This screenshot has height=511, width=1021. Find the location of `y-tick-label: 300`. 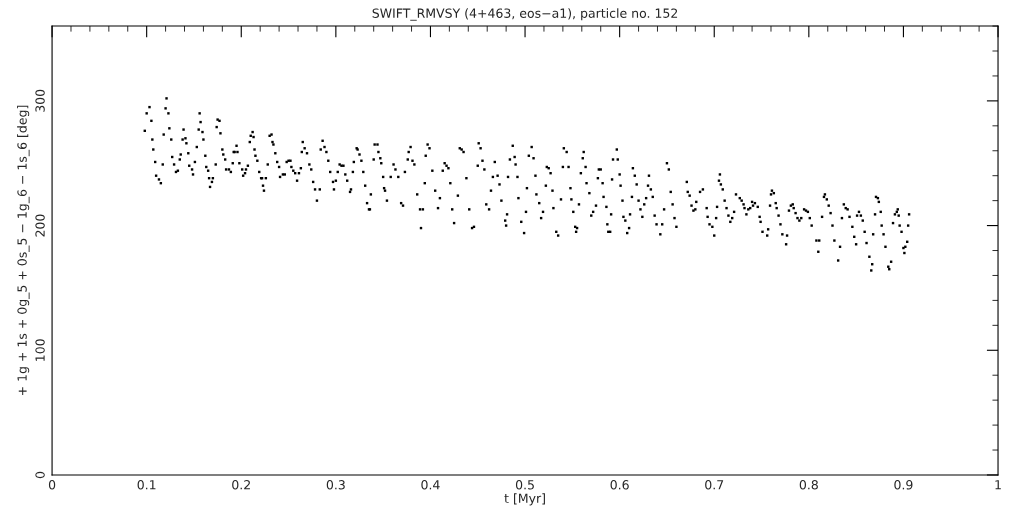

y-tick-label: 300 is located at coordinates (40, 100).